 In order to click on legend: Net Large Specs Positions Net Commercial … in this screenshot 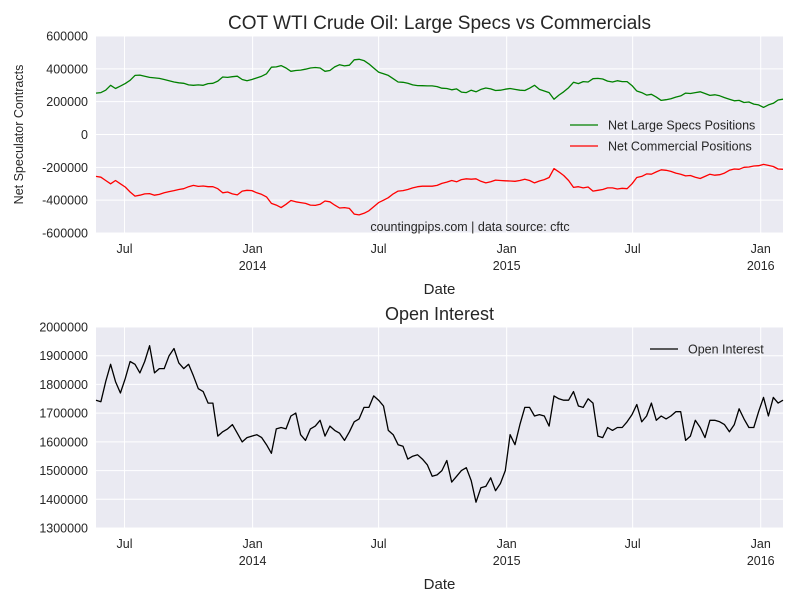, I will do `click(662, 136)`.